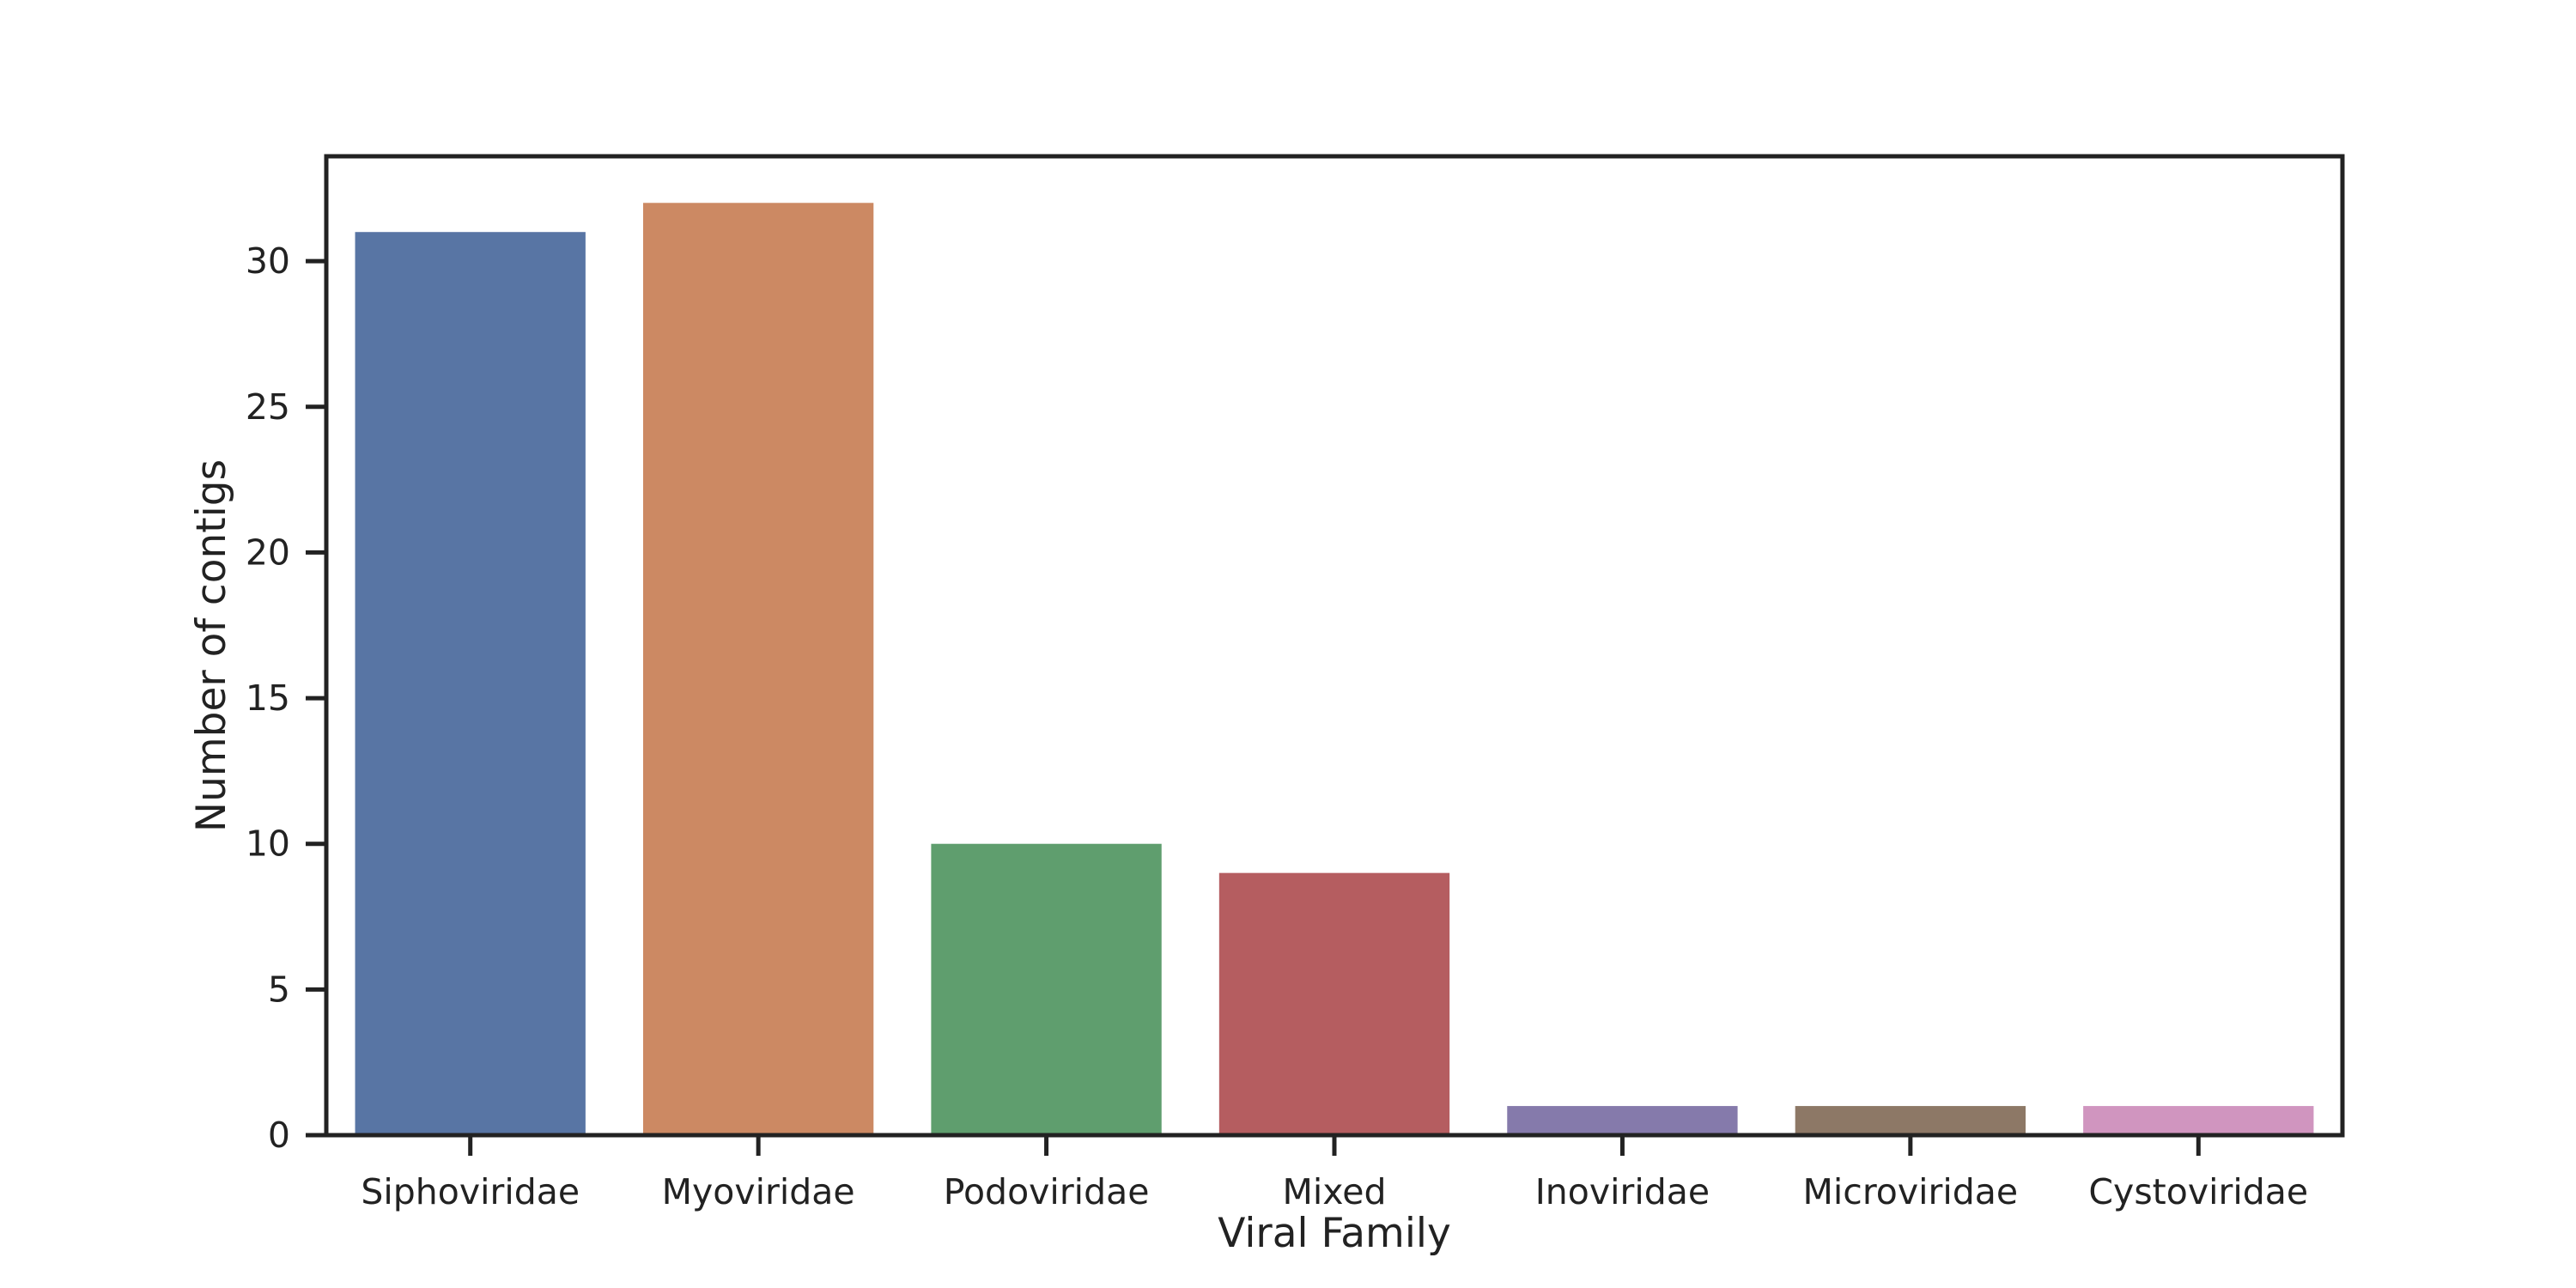 This screenshot has width=2576, height=1288. I want to click on y-tick-label: 15, so click(268, 698).